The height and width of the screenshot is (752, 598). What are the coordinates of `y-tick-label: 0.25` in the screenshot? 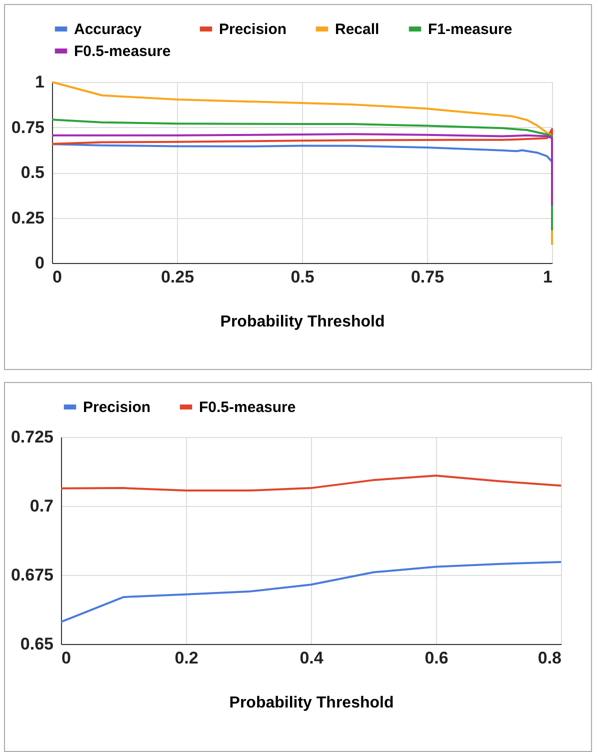 It's located at (27, 218).